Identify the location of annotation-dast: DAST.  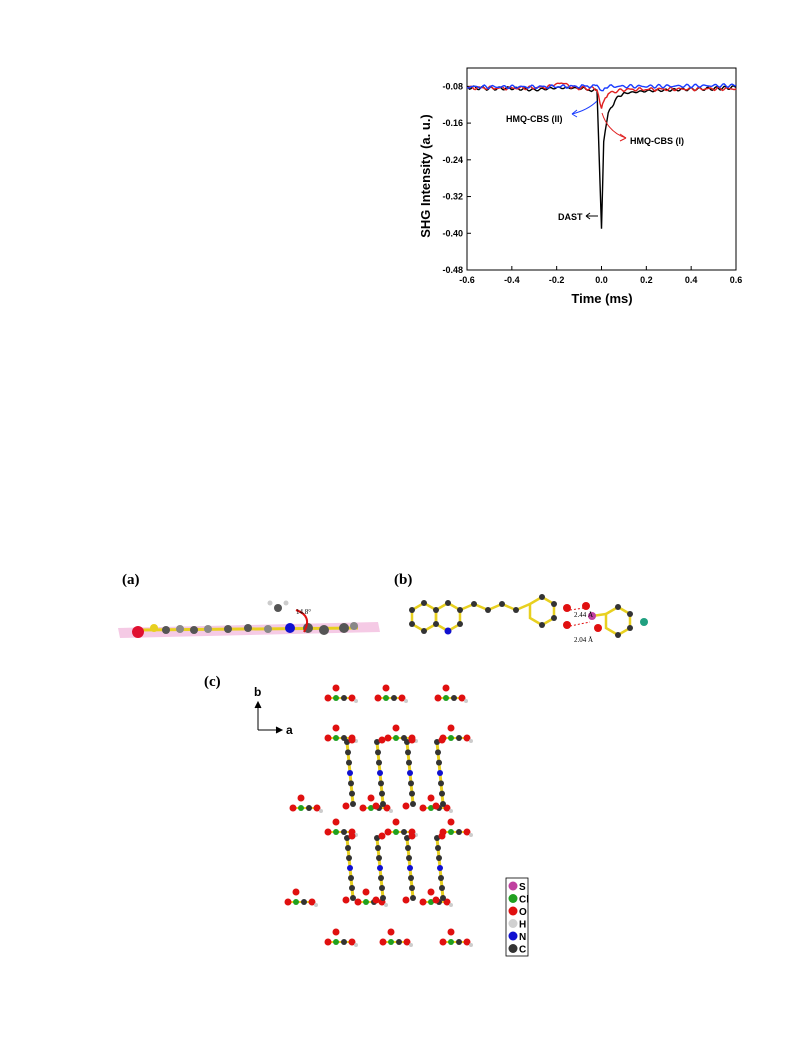
(570, 217).